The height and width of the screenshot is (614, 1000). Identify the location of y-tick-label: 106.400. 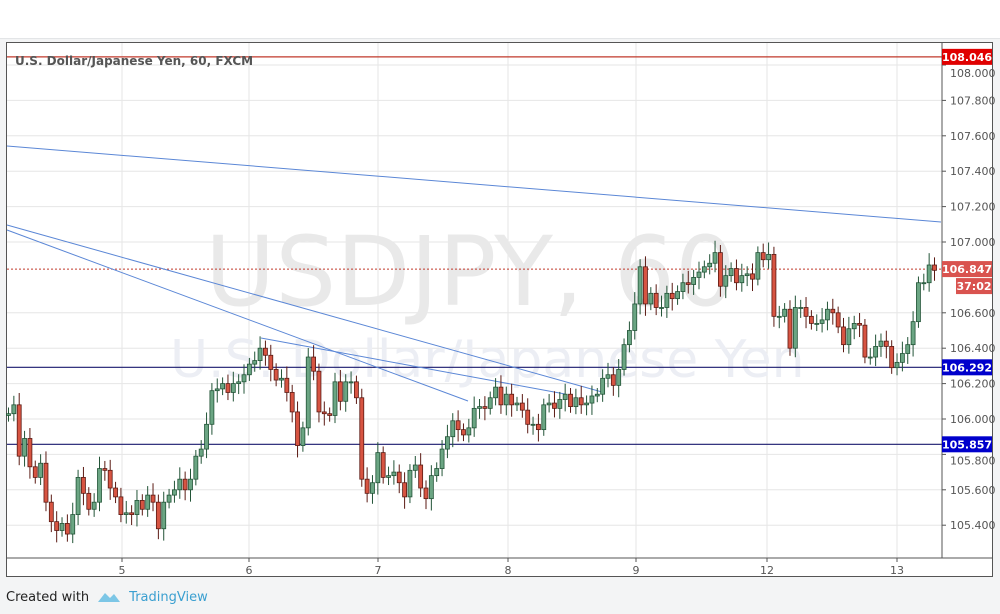
(973, 348).